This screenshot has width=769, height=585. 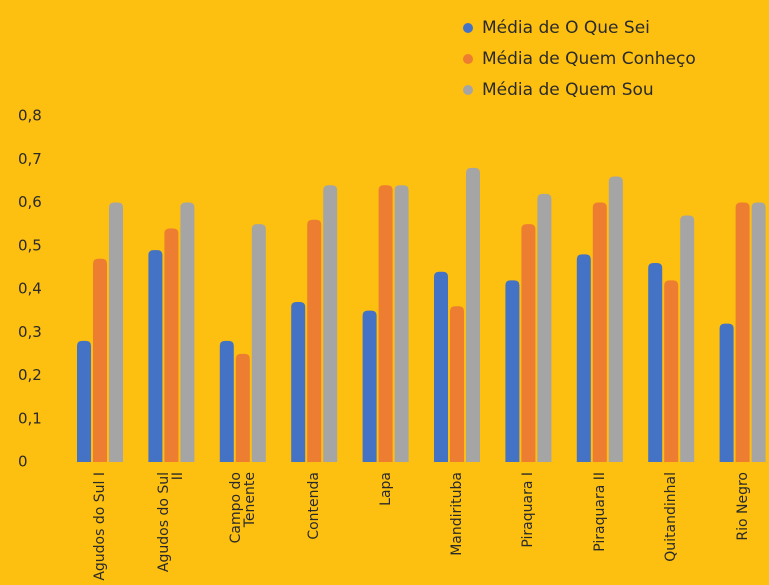 I want to click on y-tick-label: 0,5, so click(x=30, y=245).